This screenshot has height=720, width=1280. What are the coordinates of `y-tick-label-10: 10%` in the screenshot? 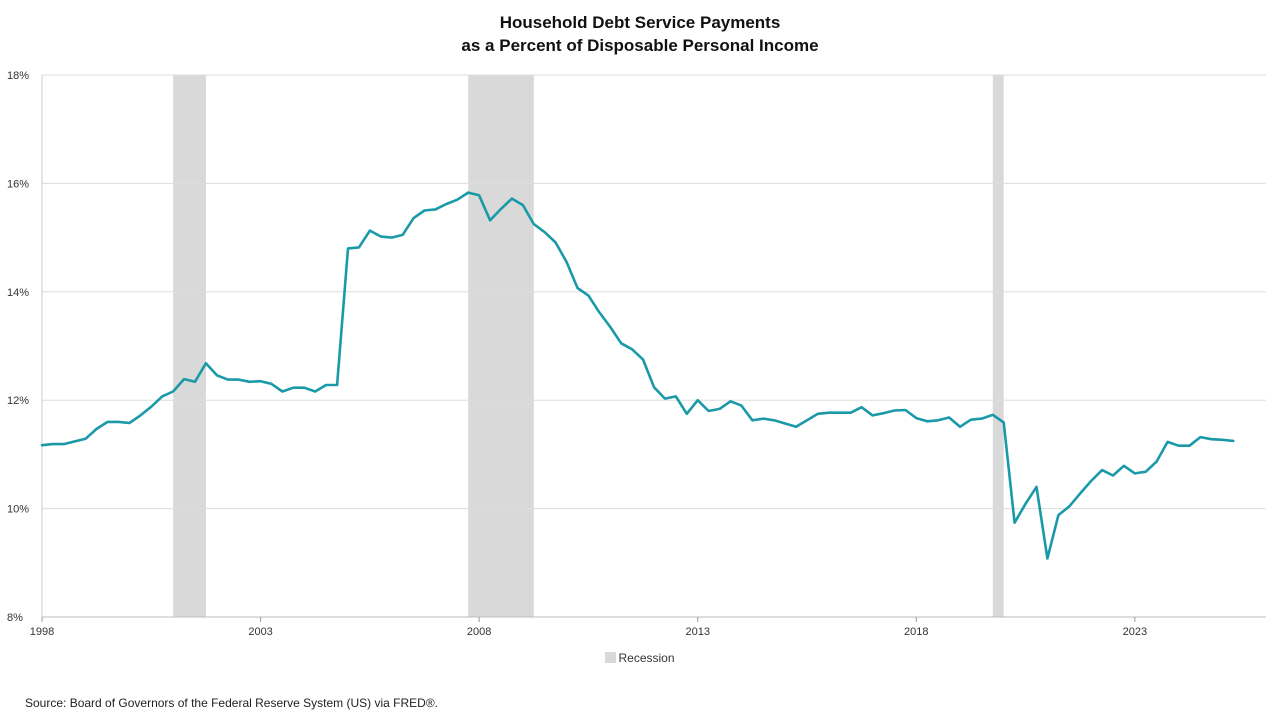 It's located at (18, 510).